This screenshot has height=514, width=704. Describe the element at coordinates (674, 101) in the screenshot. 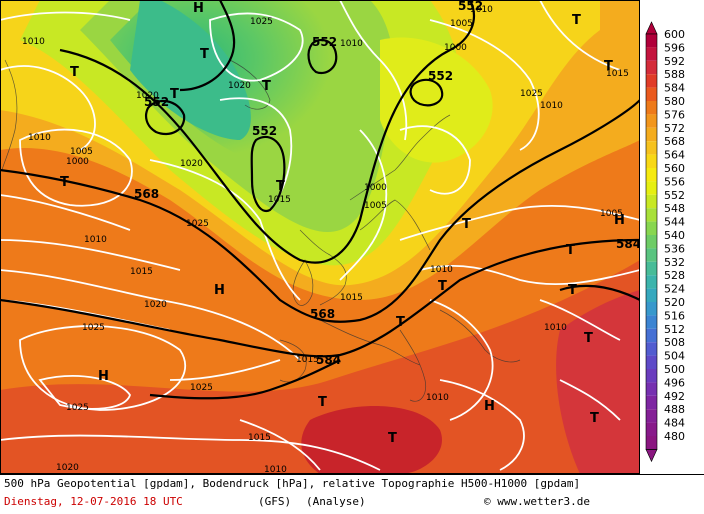

I see `legend-label: 580` at that location.